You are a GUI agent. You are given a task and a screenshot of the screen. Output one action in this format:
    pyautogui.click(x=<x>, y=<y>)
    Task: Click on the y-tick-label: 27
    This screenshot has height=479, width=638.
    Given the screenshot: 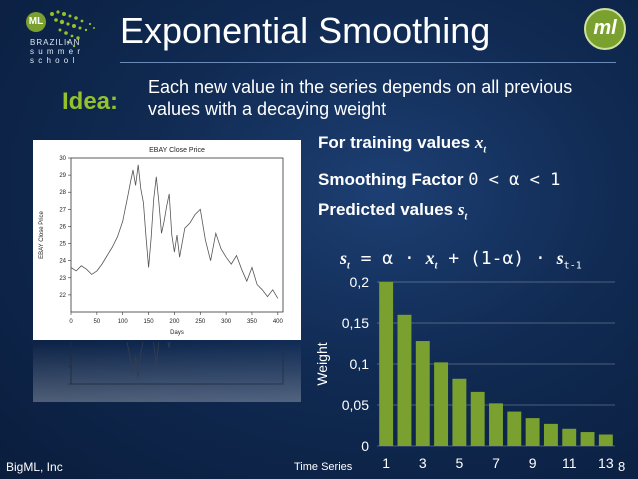 What is the action you would take?
    pyautogui.click(x=62, y=210)
    